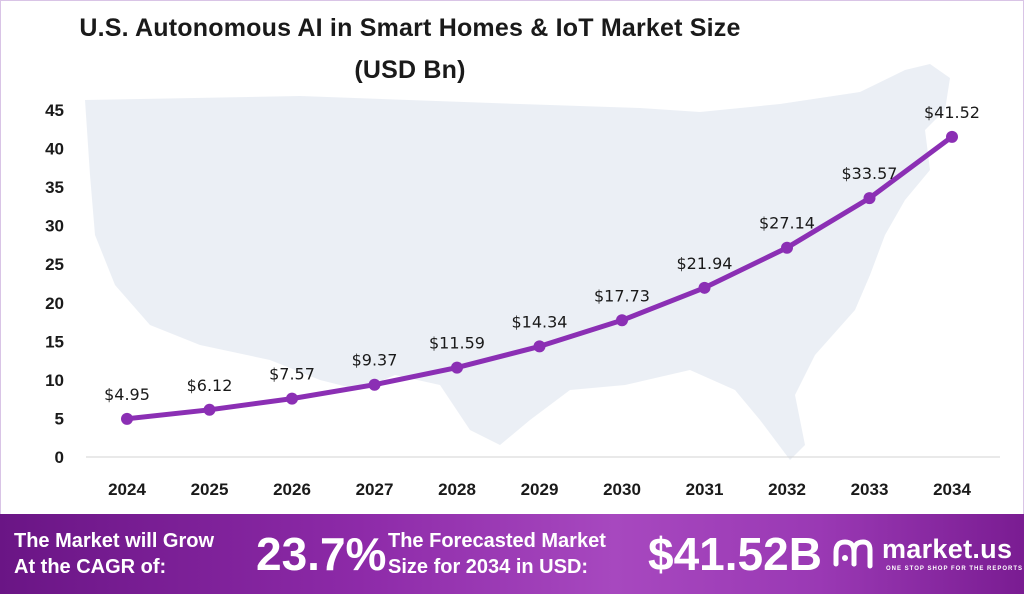 This screenshot has width=1024, height=594. What do you see at coordinates (952, 112) in the screenshot?
I see `data-label: $41.52` at bounding box center [952, 112].